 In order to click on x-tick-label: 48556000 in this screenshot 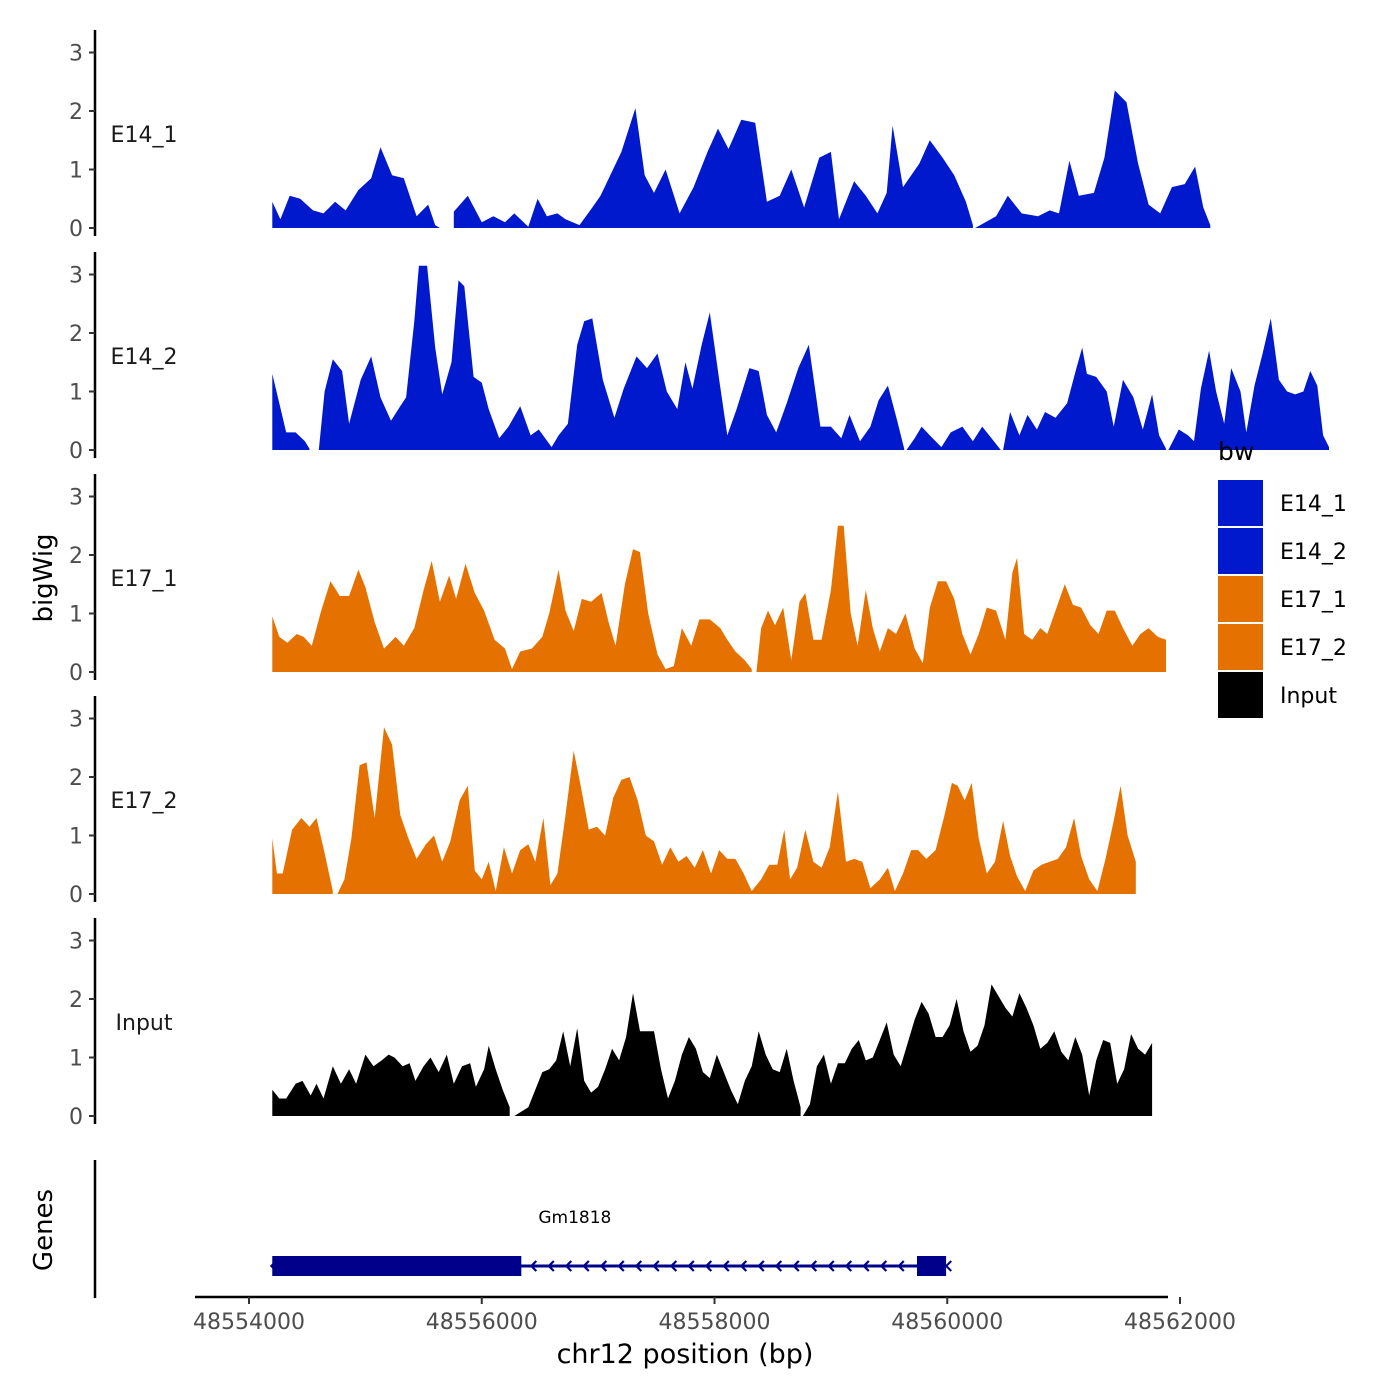, I will do `click(482, 1322)`.